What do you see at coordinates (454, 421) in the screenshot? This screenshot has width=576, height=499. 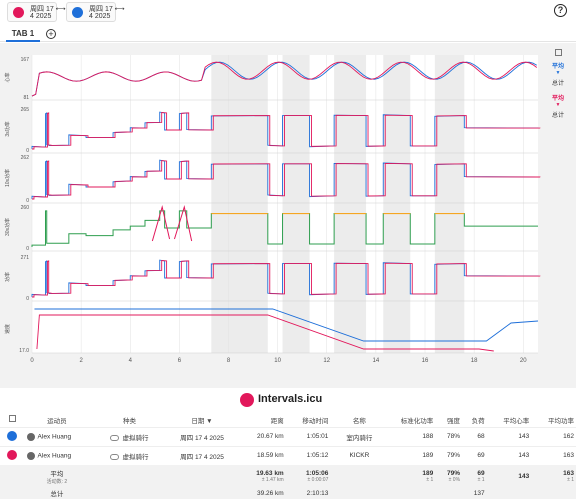 I see `col-intensity: 强度` at bounding box center [454, 421].